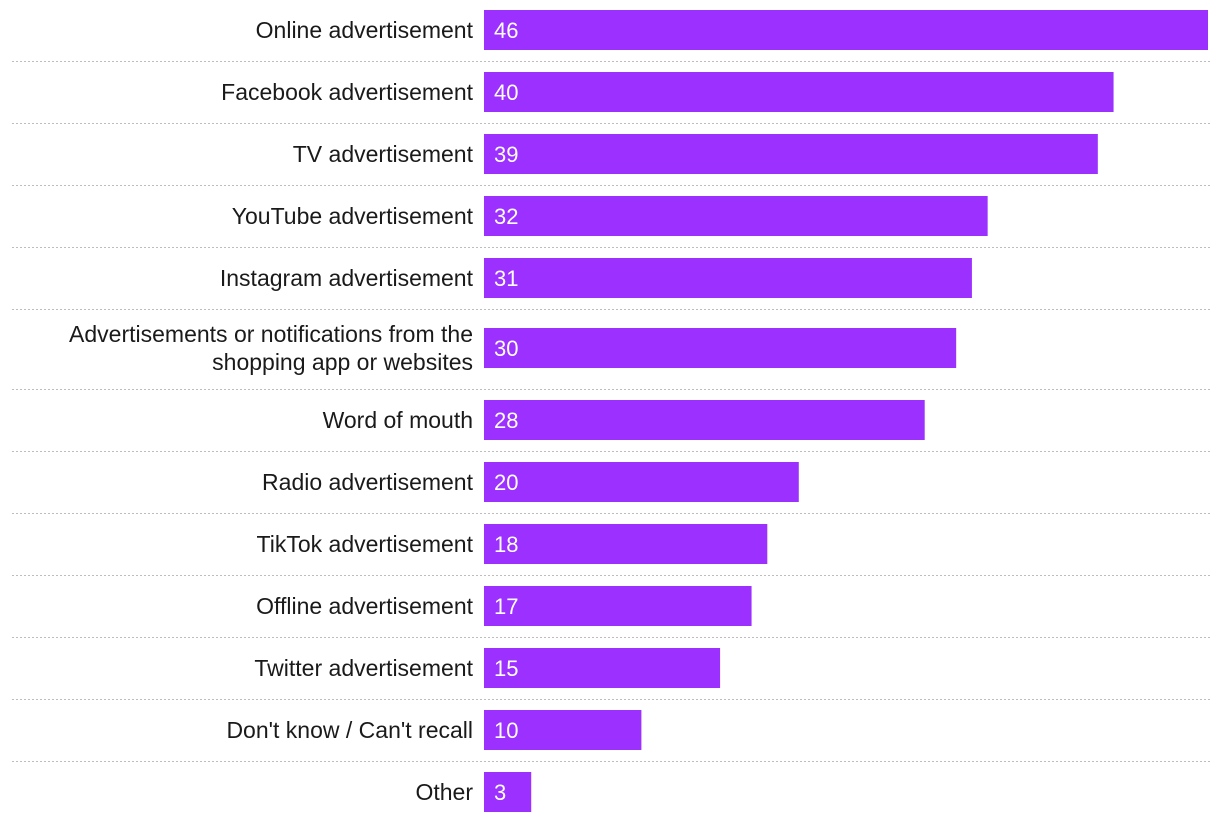  Describe the element at coordinates (398, 420) in the screenshot. I see `category-label: Word of mouth` at that location.